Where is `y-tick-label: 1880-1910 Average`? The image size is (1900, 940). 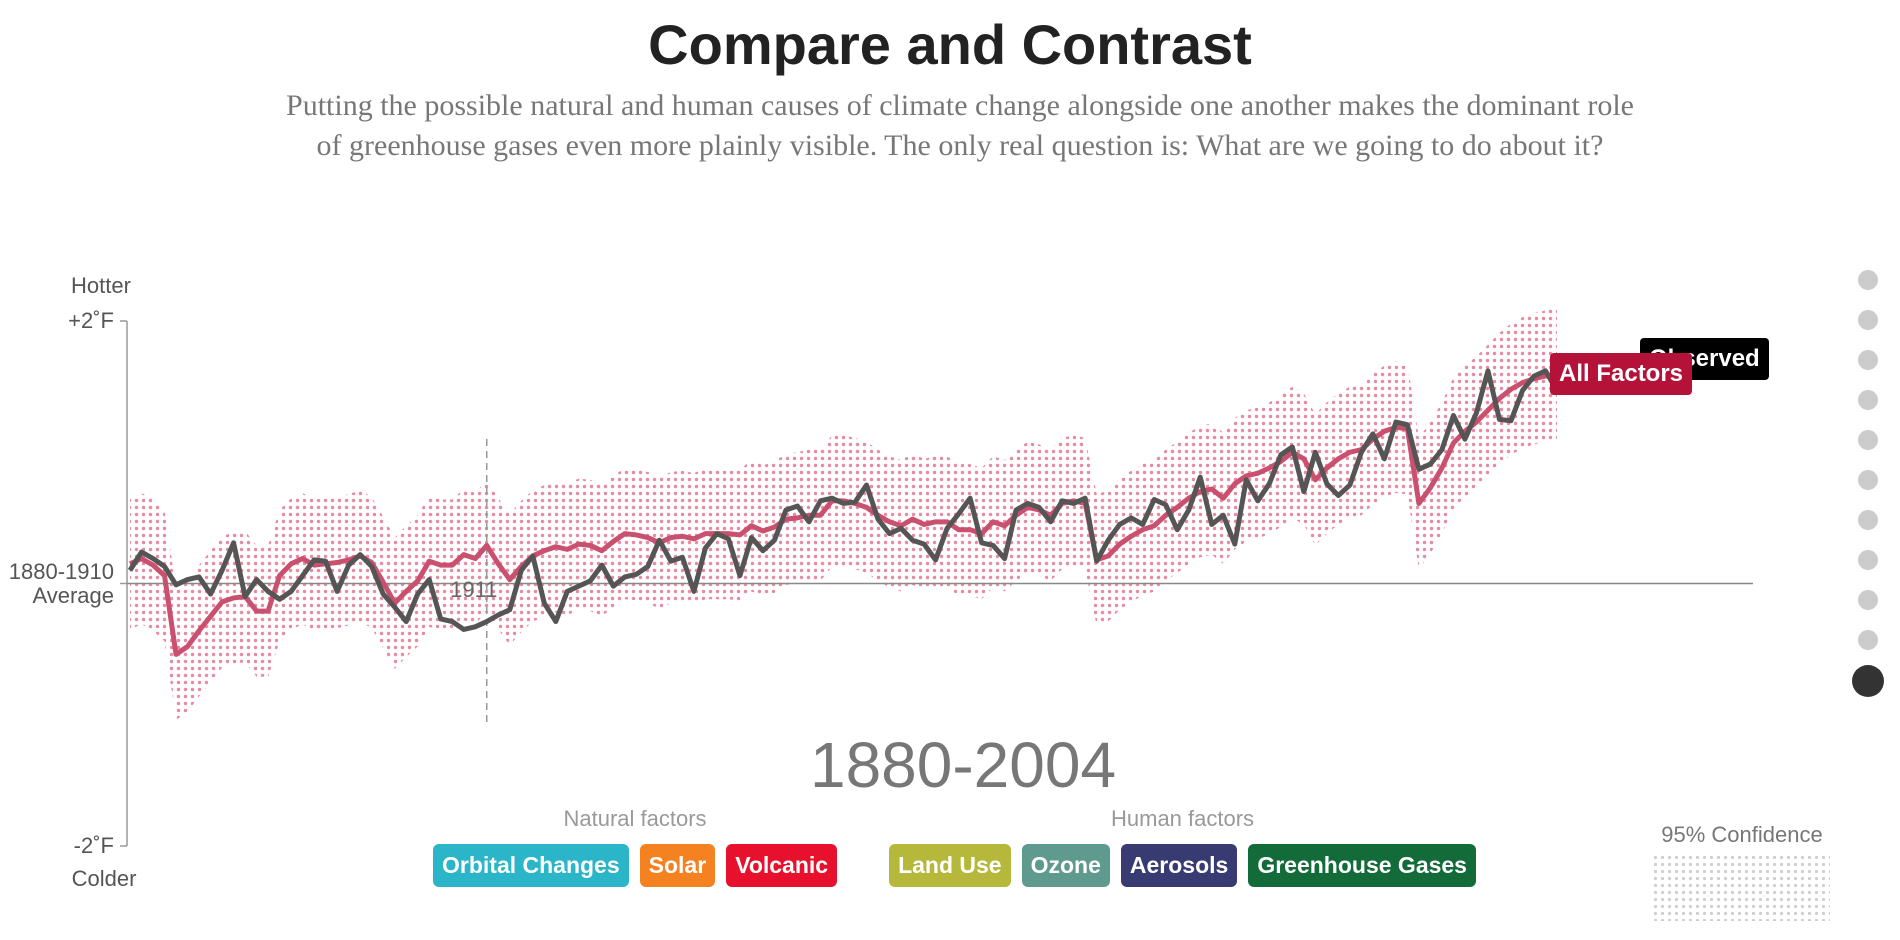
y-tick-label: 1880-1910 Average is located at coordinates (61, 583).